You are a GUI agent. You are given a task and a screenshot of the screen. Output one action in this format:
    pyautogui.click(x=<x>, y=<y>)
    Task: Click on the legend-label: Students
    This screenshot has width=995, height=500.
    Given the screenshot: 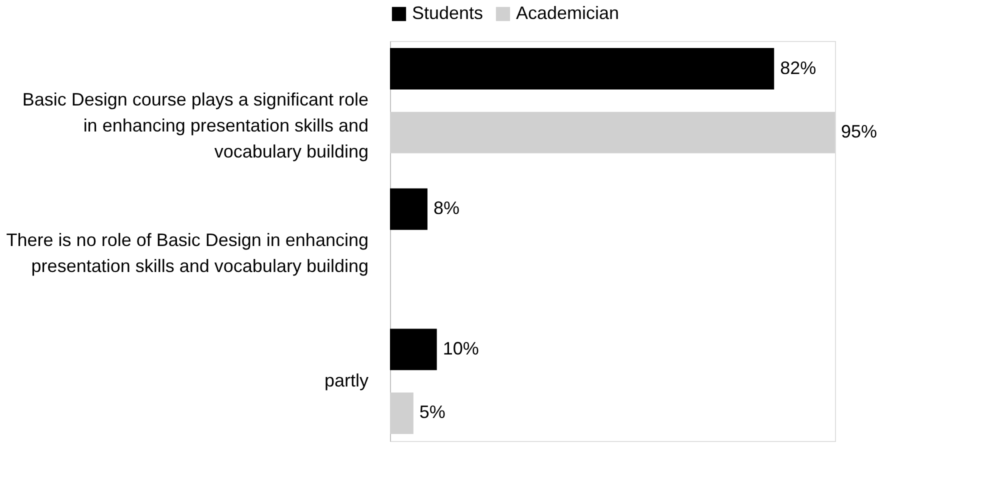 What is the action you would take?
    pyautogui.click(x=448, y=13)
    